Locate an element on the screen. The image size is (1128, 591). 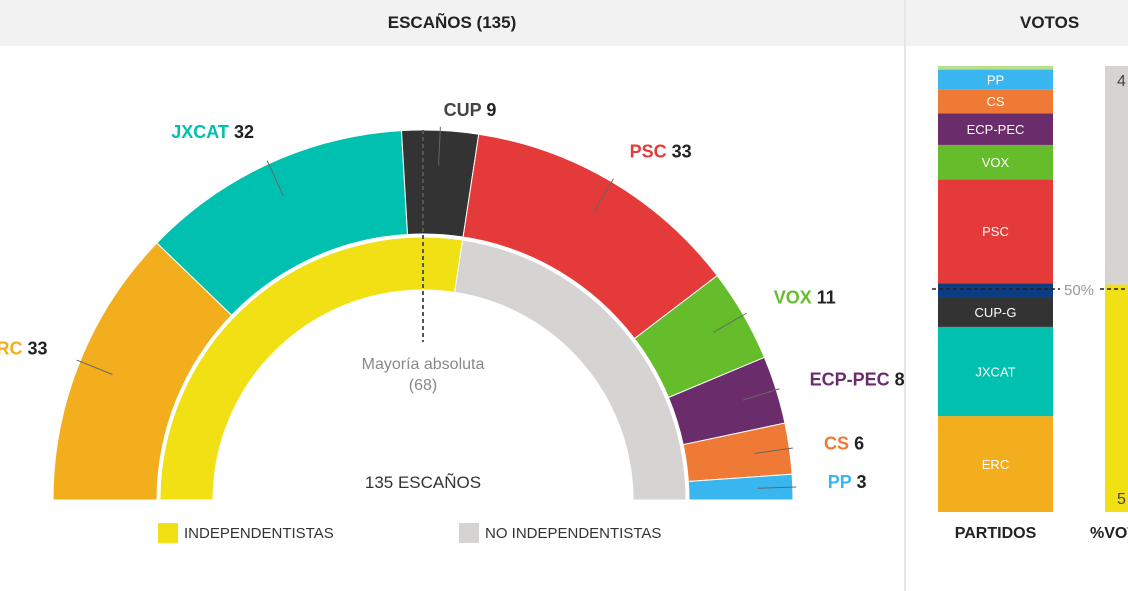
vote-segment-label: PSC is located at coordinates (995, 231).